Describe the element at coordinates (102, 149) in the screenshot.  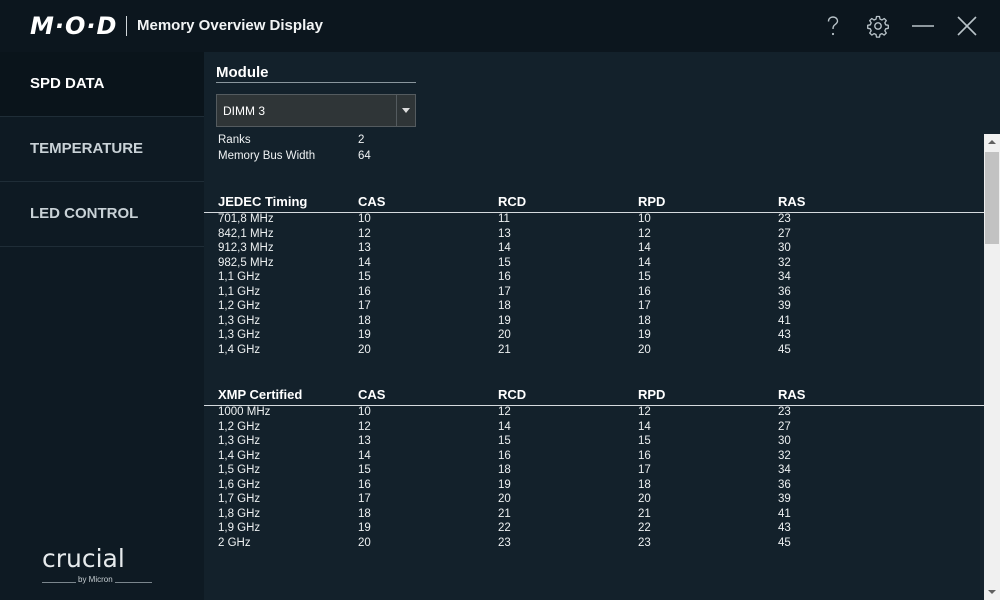
I see `sidebar-item-temperature: TEMPERATURE` at that location.